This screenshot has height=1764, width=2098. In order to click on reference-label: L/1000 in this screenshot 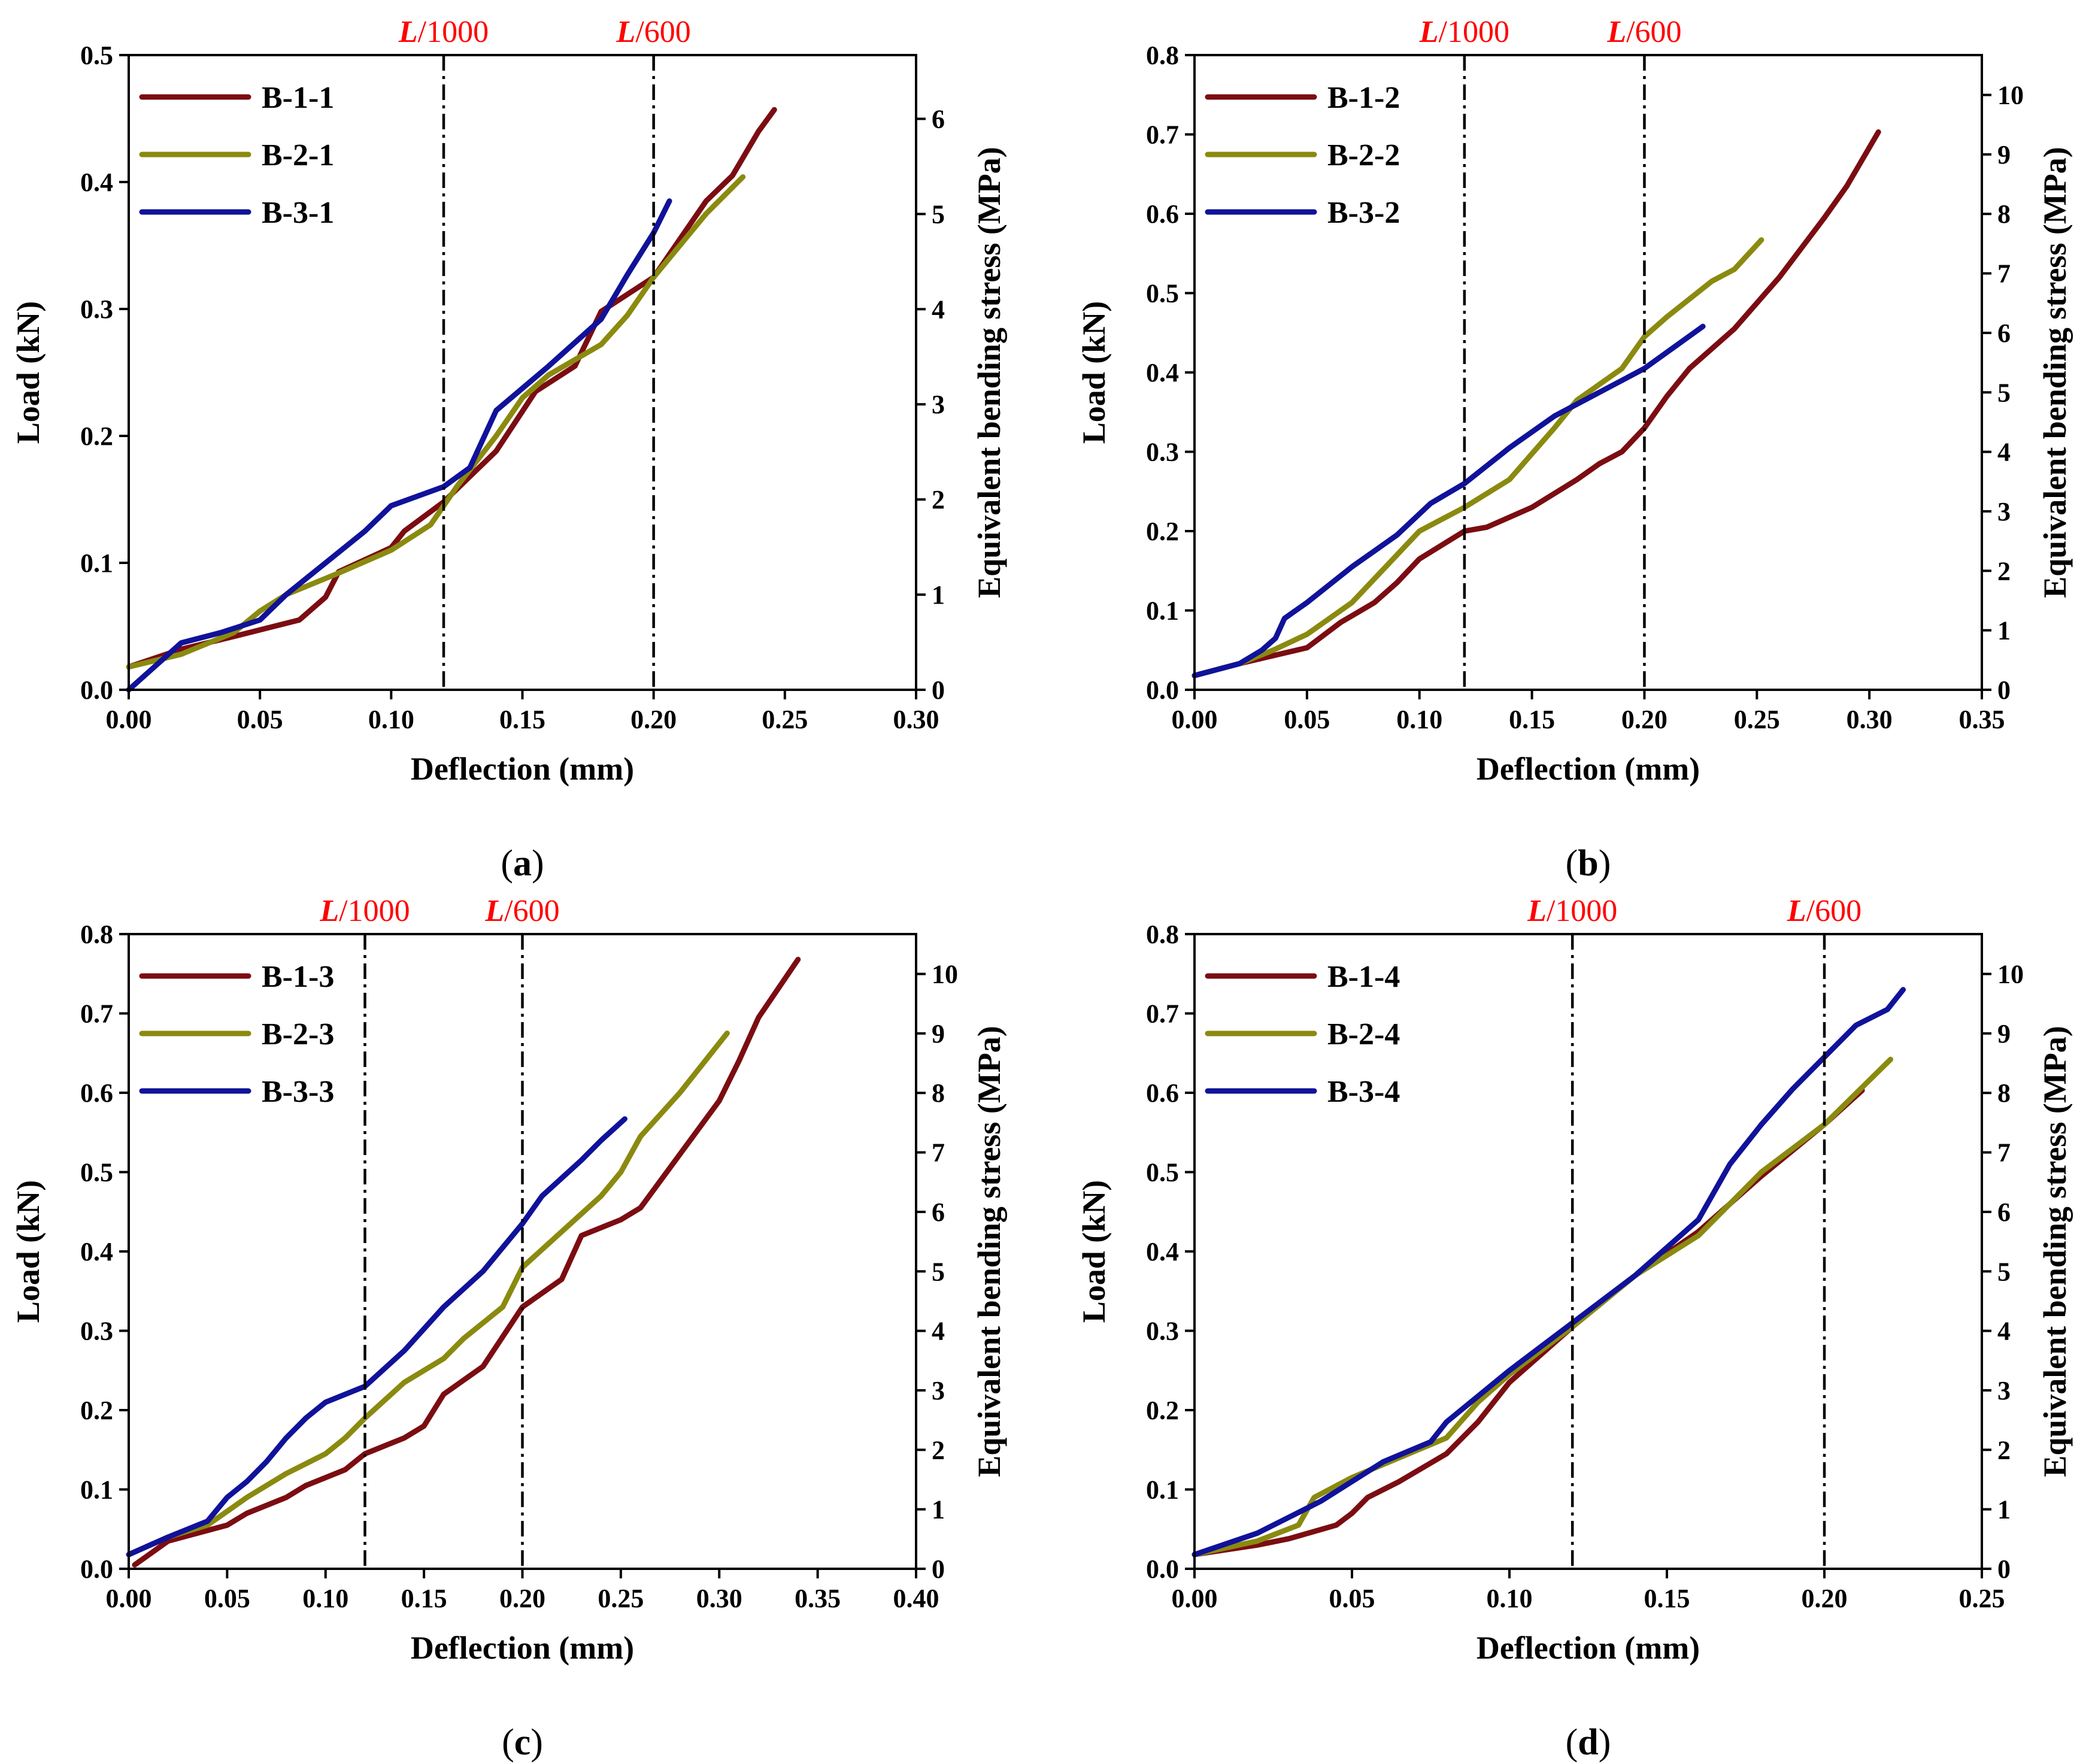, I will do `click(1464, 32)`.